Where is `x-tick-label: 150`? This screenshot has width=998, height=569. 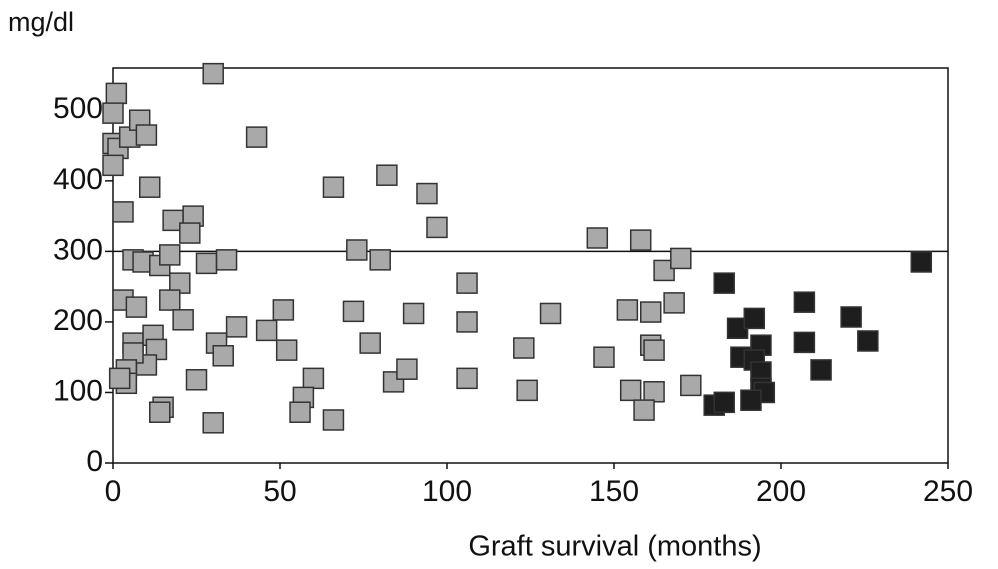
x-tick-label: 150 is located at coordinates (614, 491).